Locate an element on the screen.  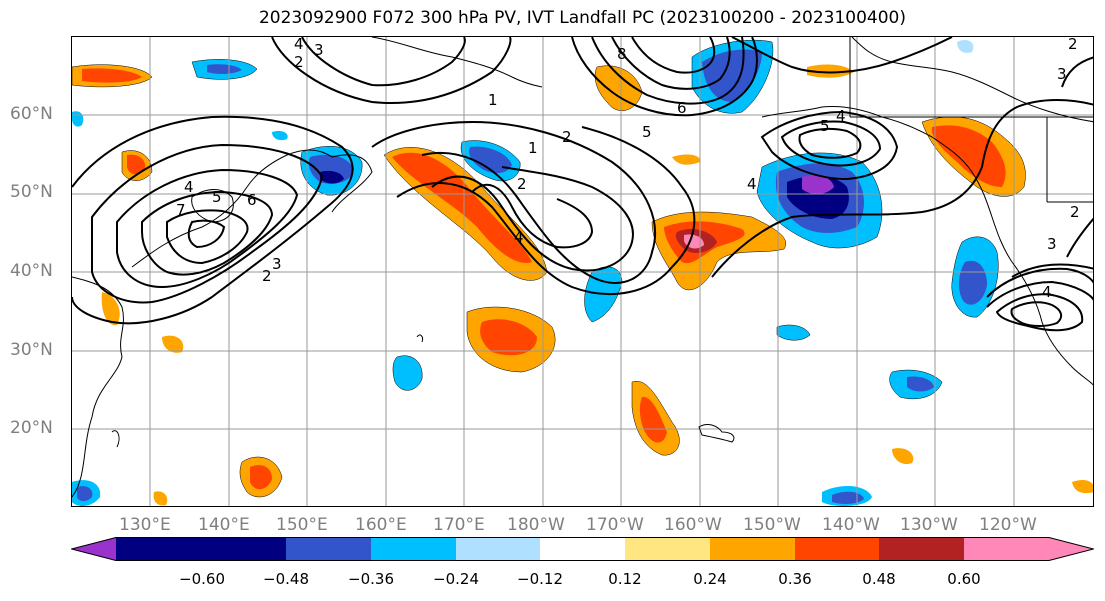
colorbar-tick: −0.24 is located at coordinates (456, 579).